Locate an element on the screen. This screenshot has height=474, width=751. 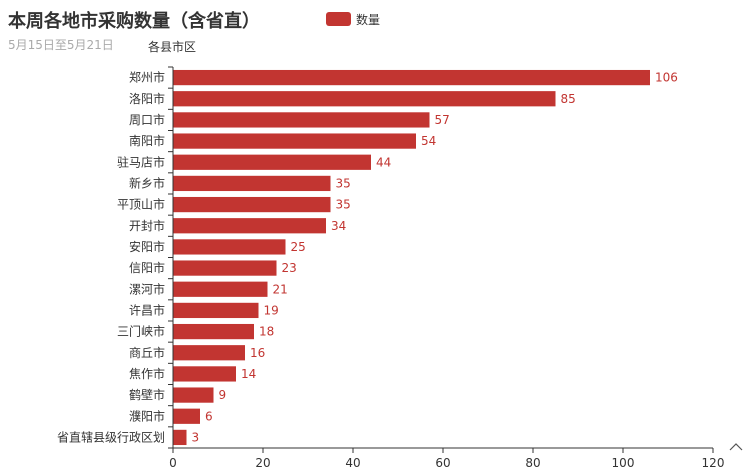
data-label: 85 is located at coordinates (568, 99).